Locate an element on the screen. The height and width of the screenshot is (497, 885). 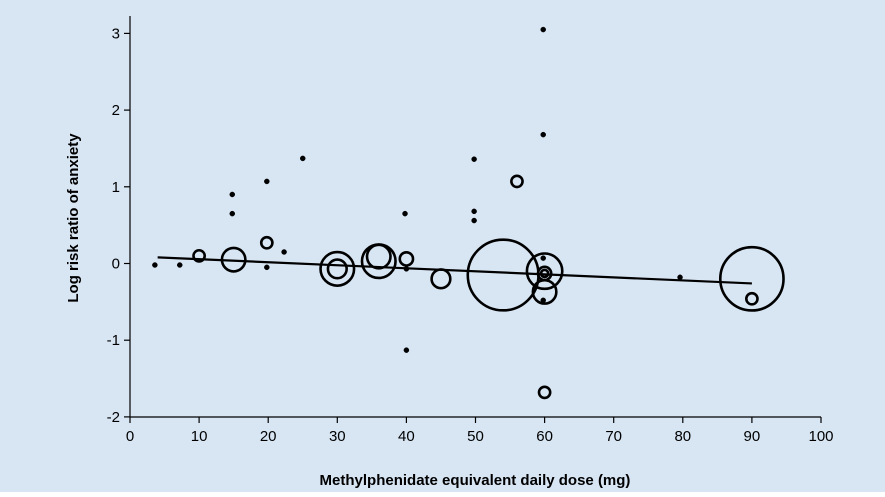
x-tick-label: 70 is located at coordinates (613, 436).